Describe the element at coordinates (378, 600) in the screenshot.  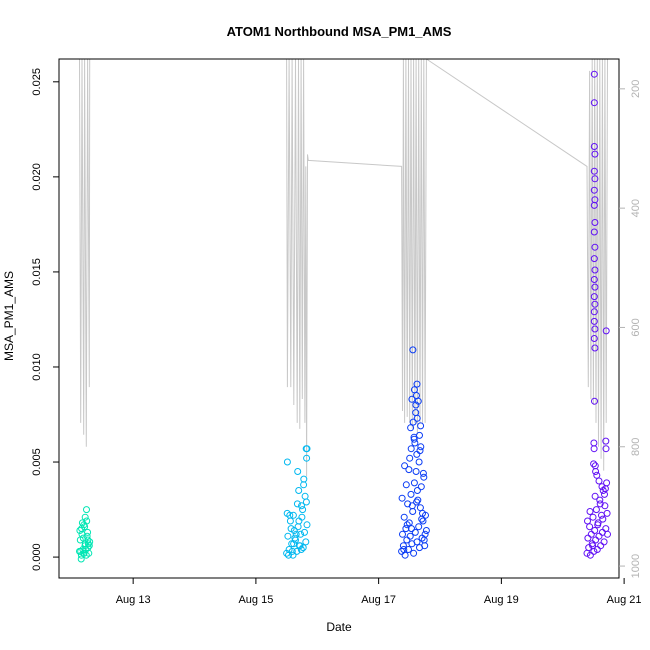
I see `x-tick-label: Aug 17` at that location.